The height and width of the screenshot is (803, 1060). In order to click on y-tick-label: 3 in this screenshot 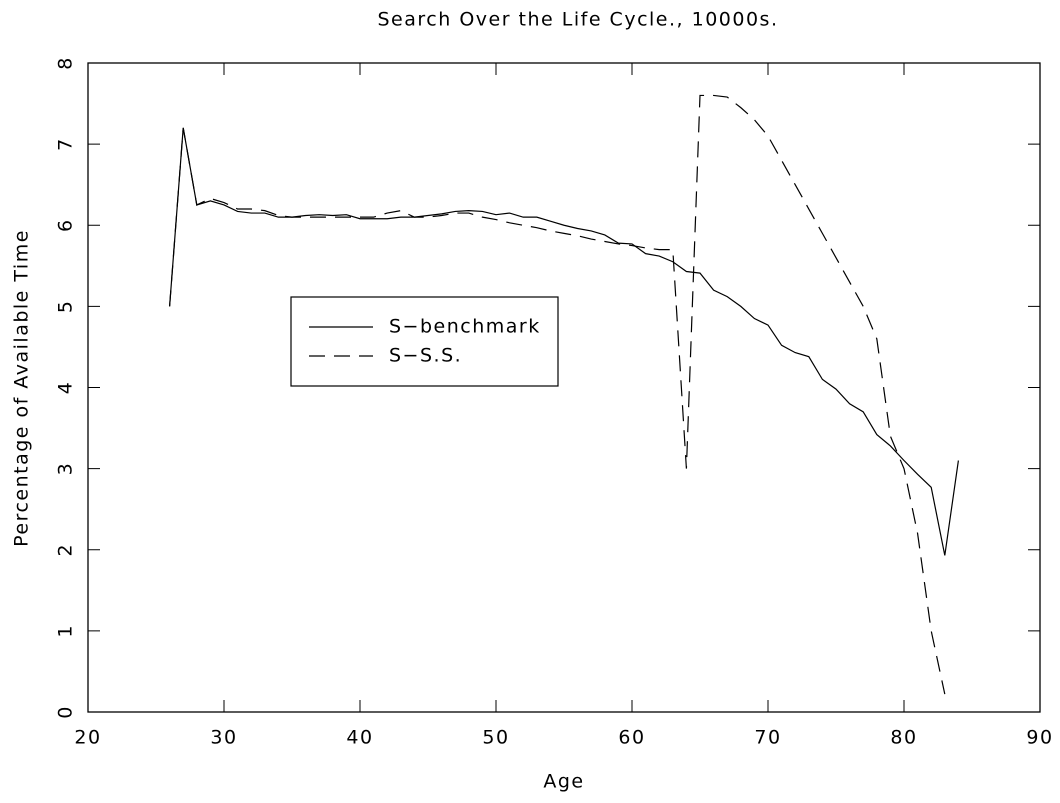, I will do `click(66, 469)`.